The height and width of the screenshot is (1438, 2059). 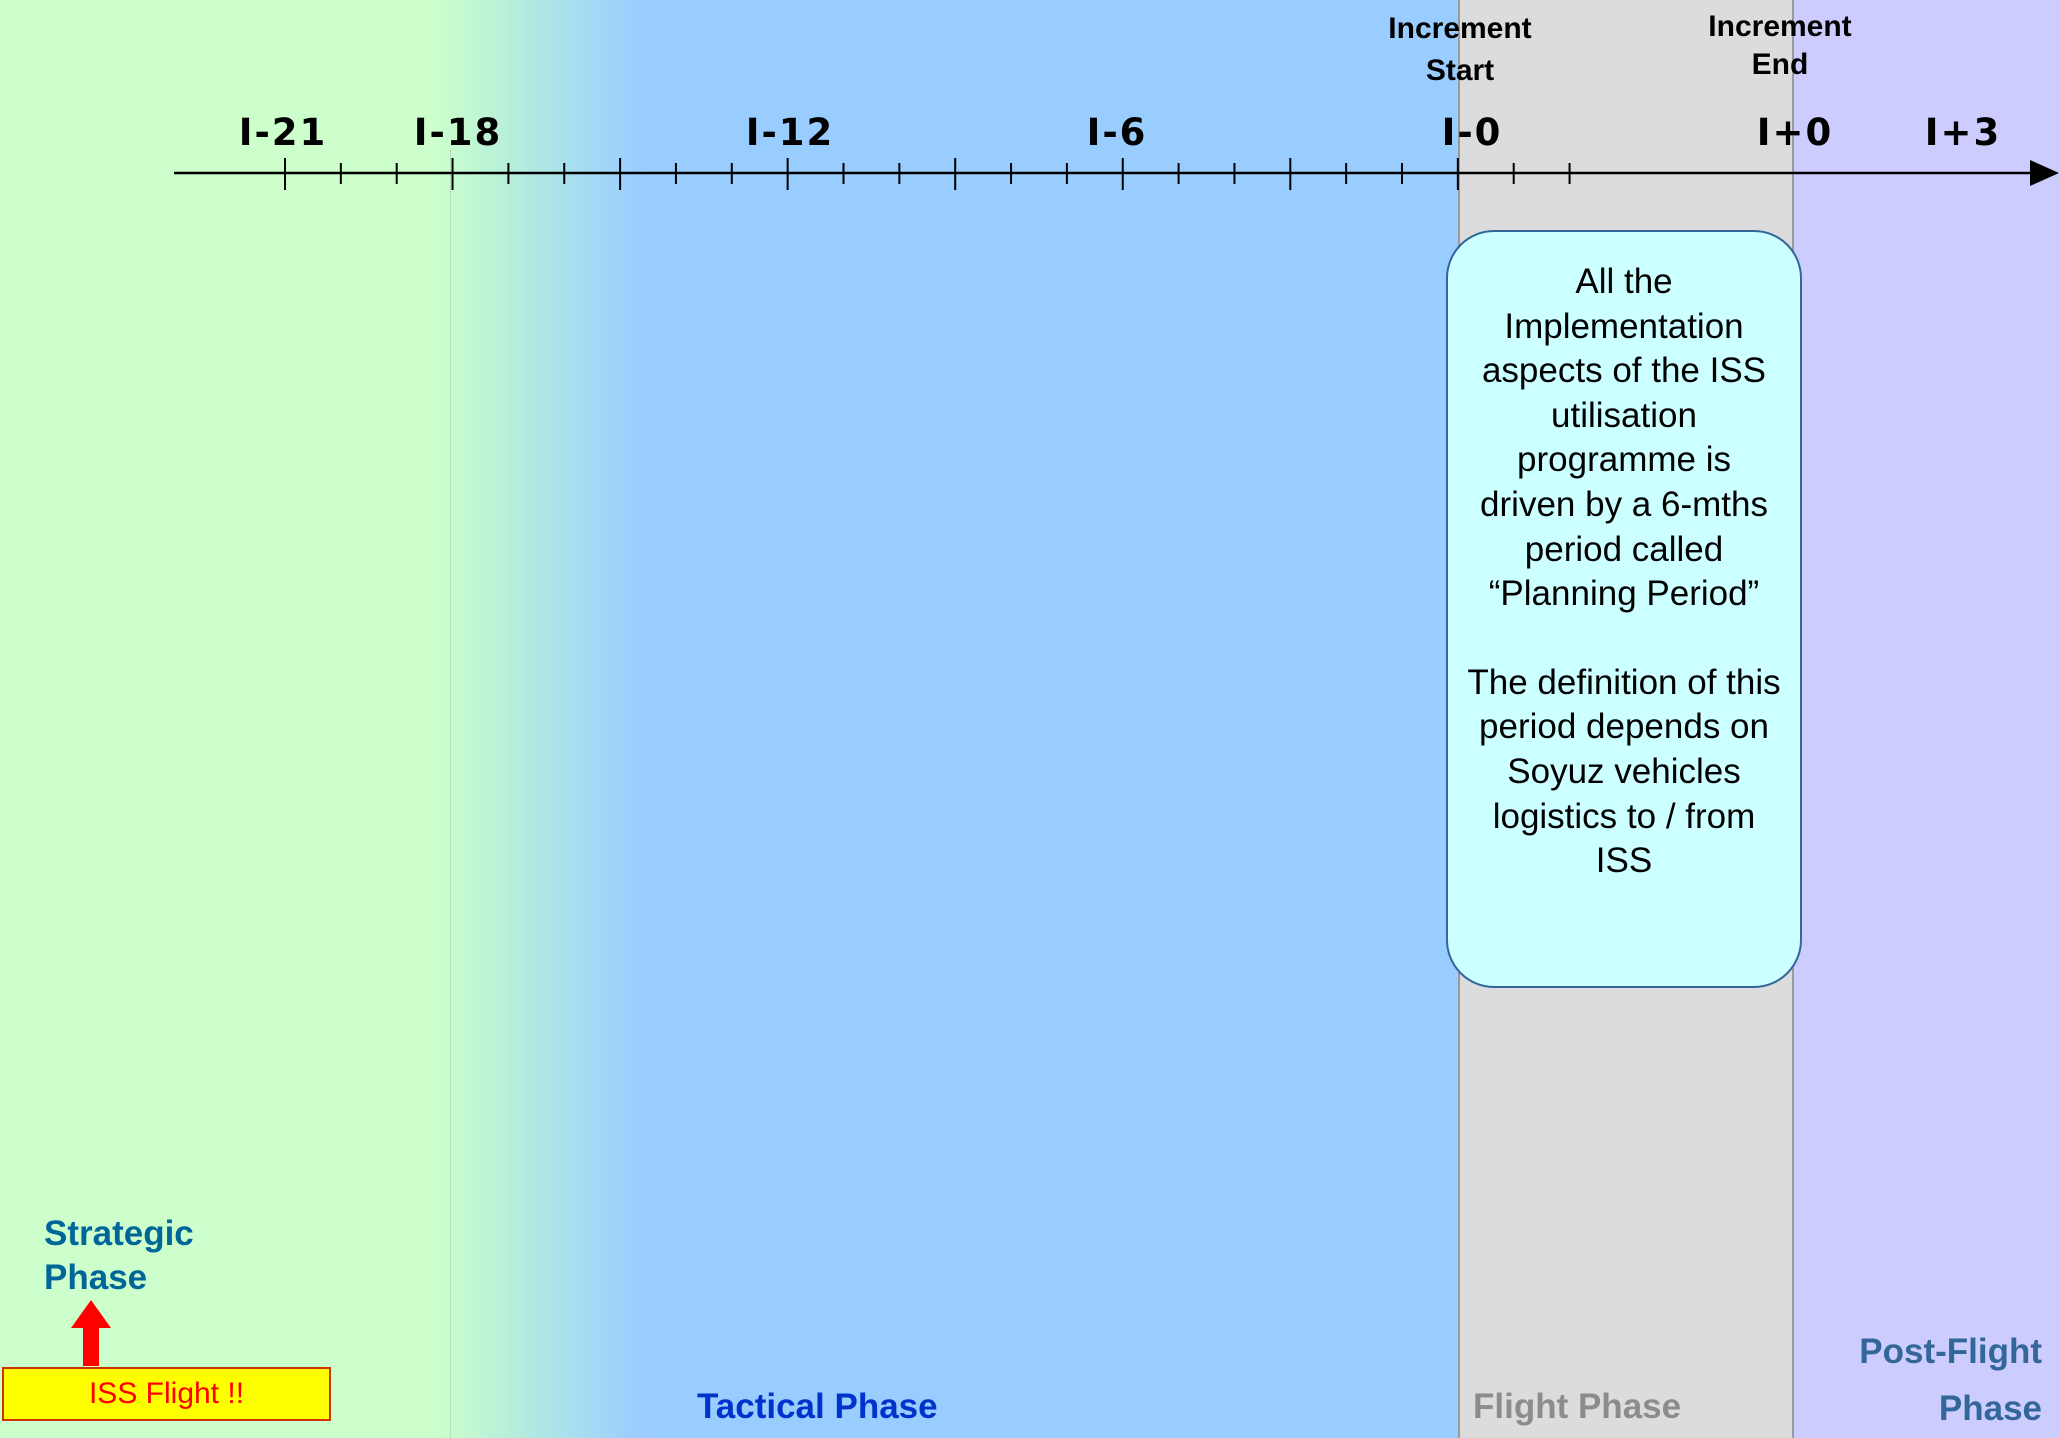 I want to click on increment-end-line1: Increment, so click(x=1780, y=26).